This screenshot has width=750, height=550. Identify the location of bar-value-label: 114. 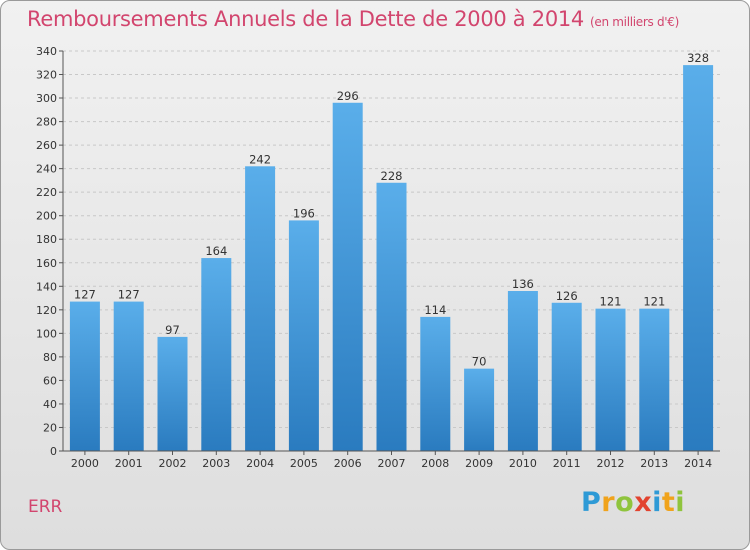
(435, 310).